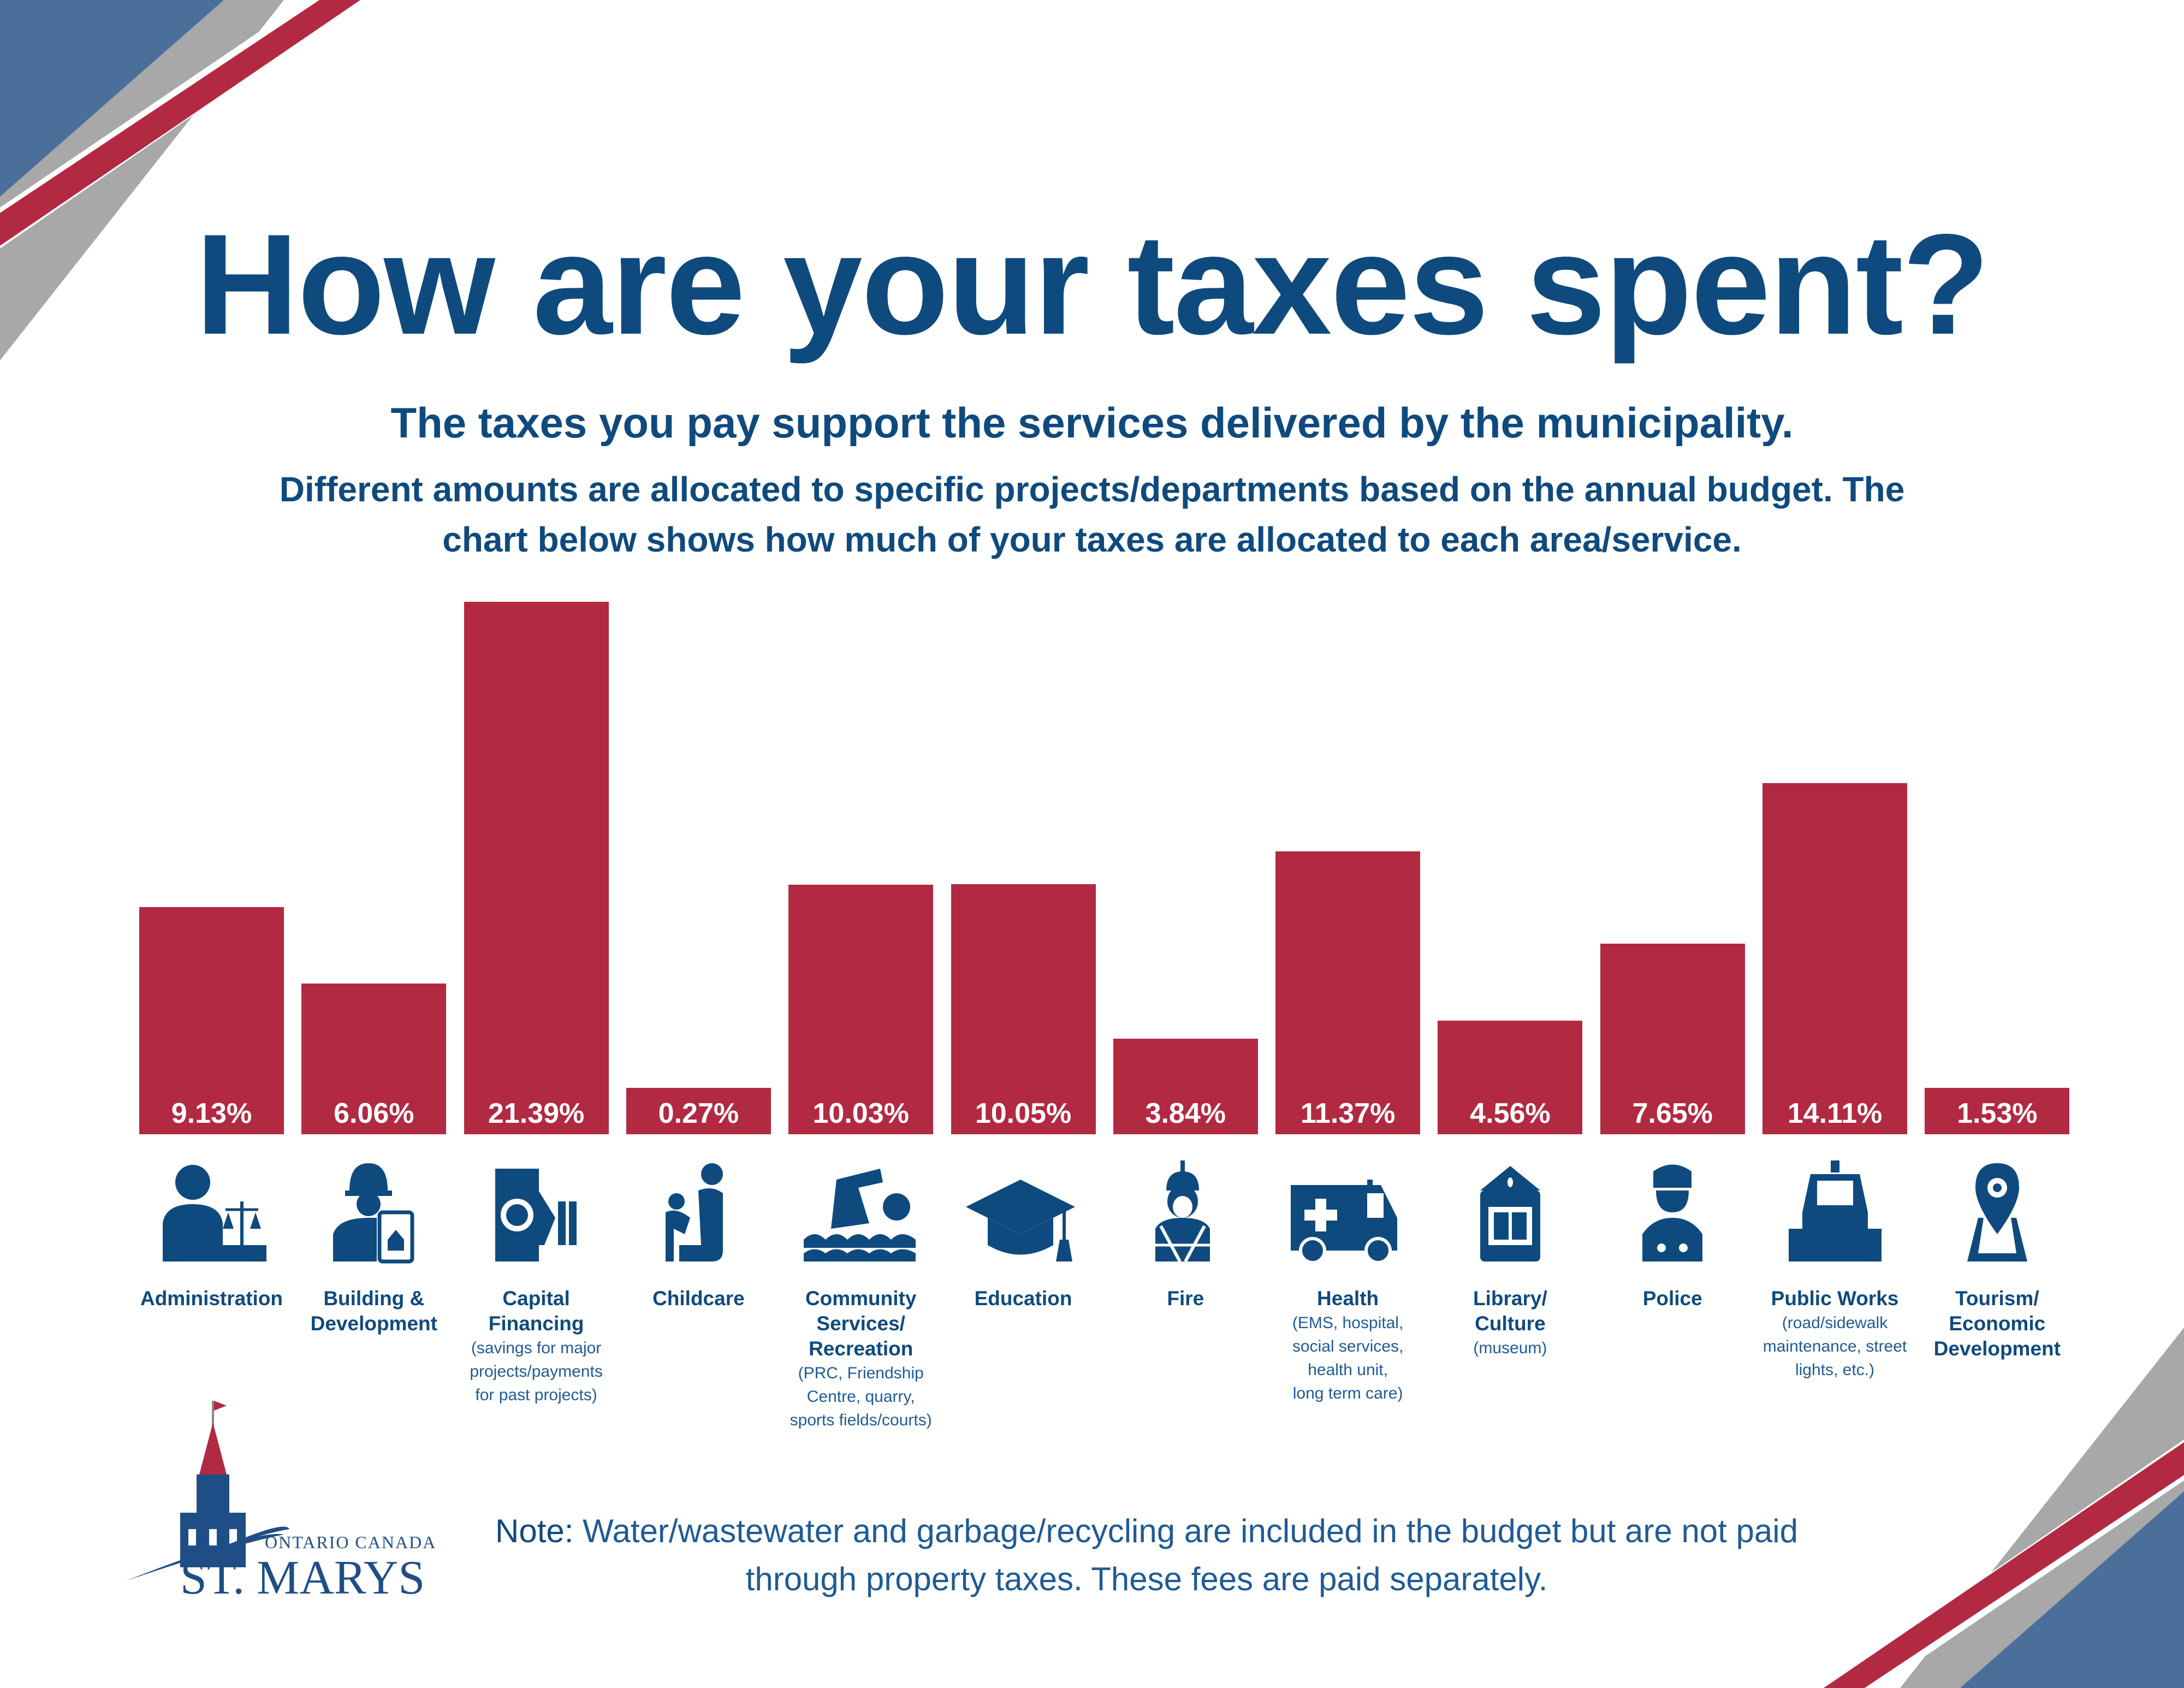 This screenshot has width=2184, height=1688. I want to click on category-name-line: Childcare, so click(698, 1299).